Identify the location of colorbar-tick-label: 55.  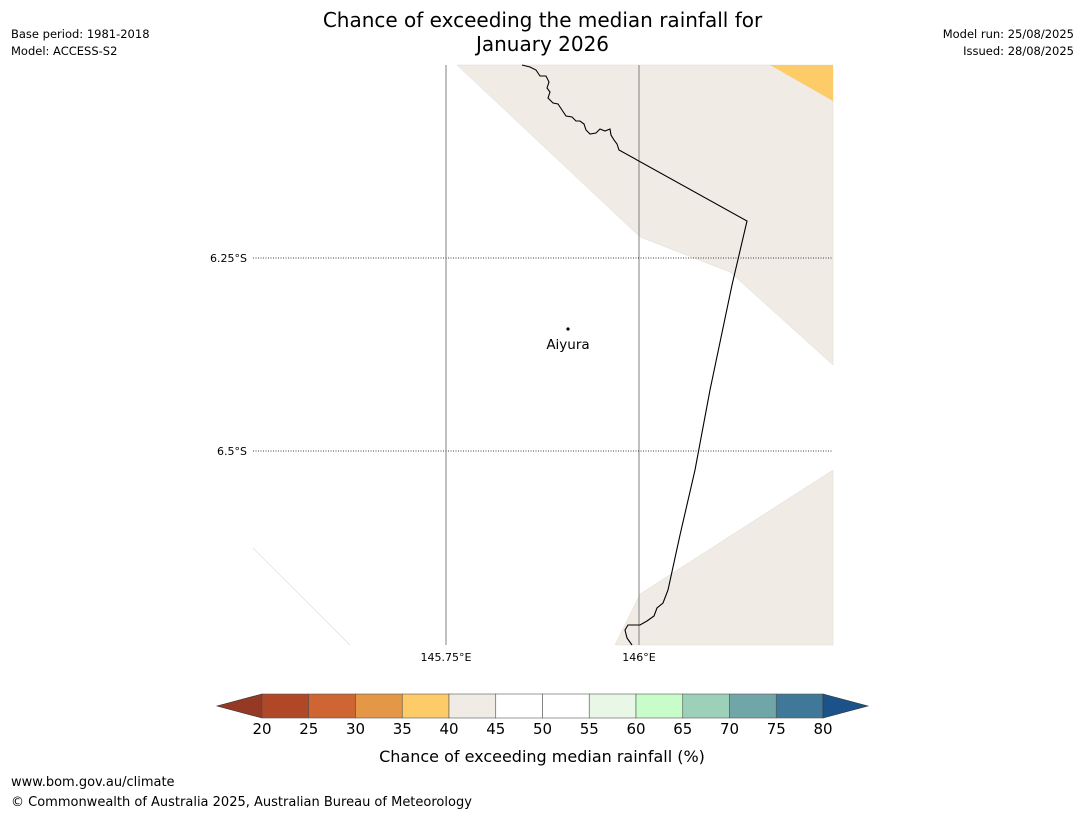
(589, 729).